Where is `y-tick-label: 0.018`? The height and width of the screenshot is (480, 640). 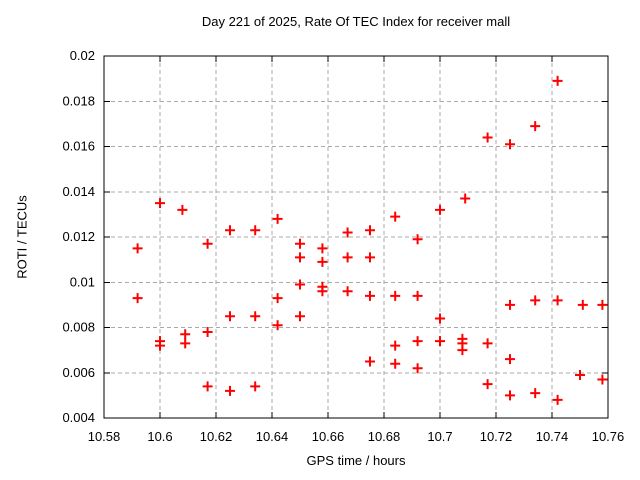 y-tick-label: 0.018 is located at coordinates (78, 100).